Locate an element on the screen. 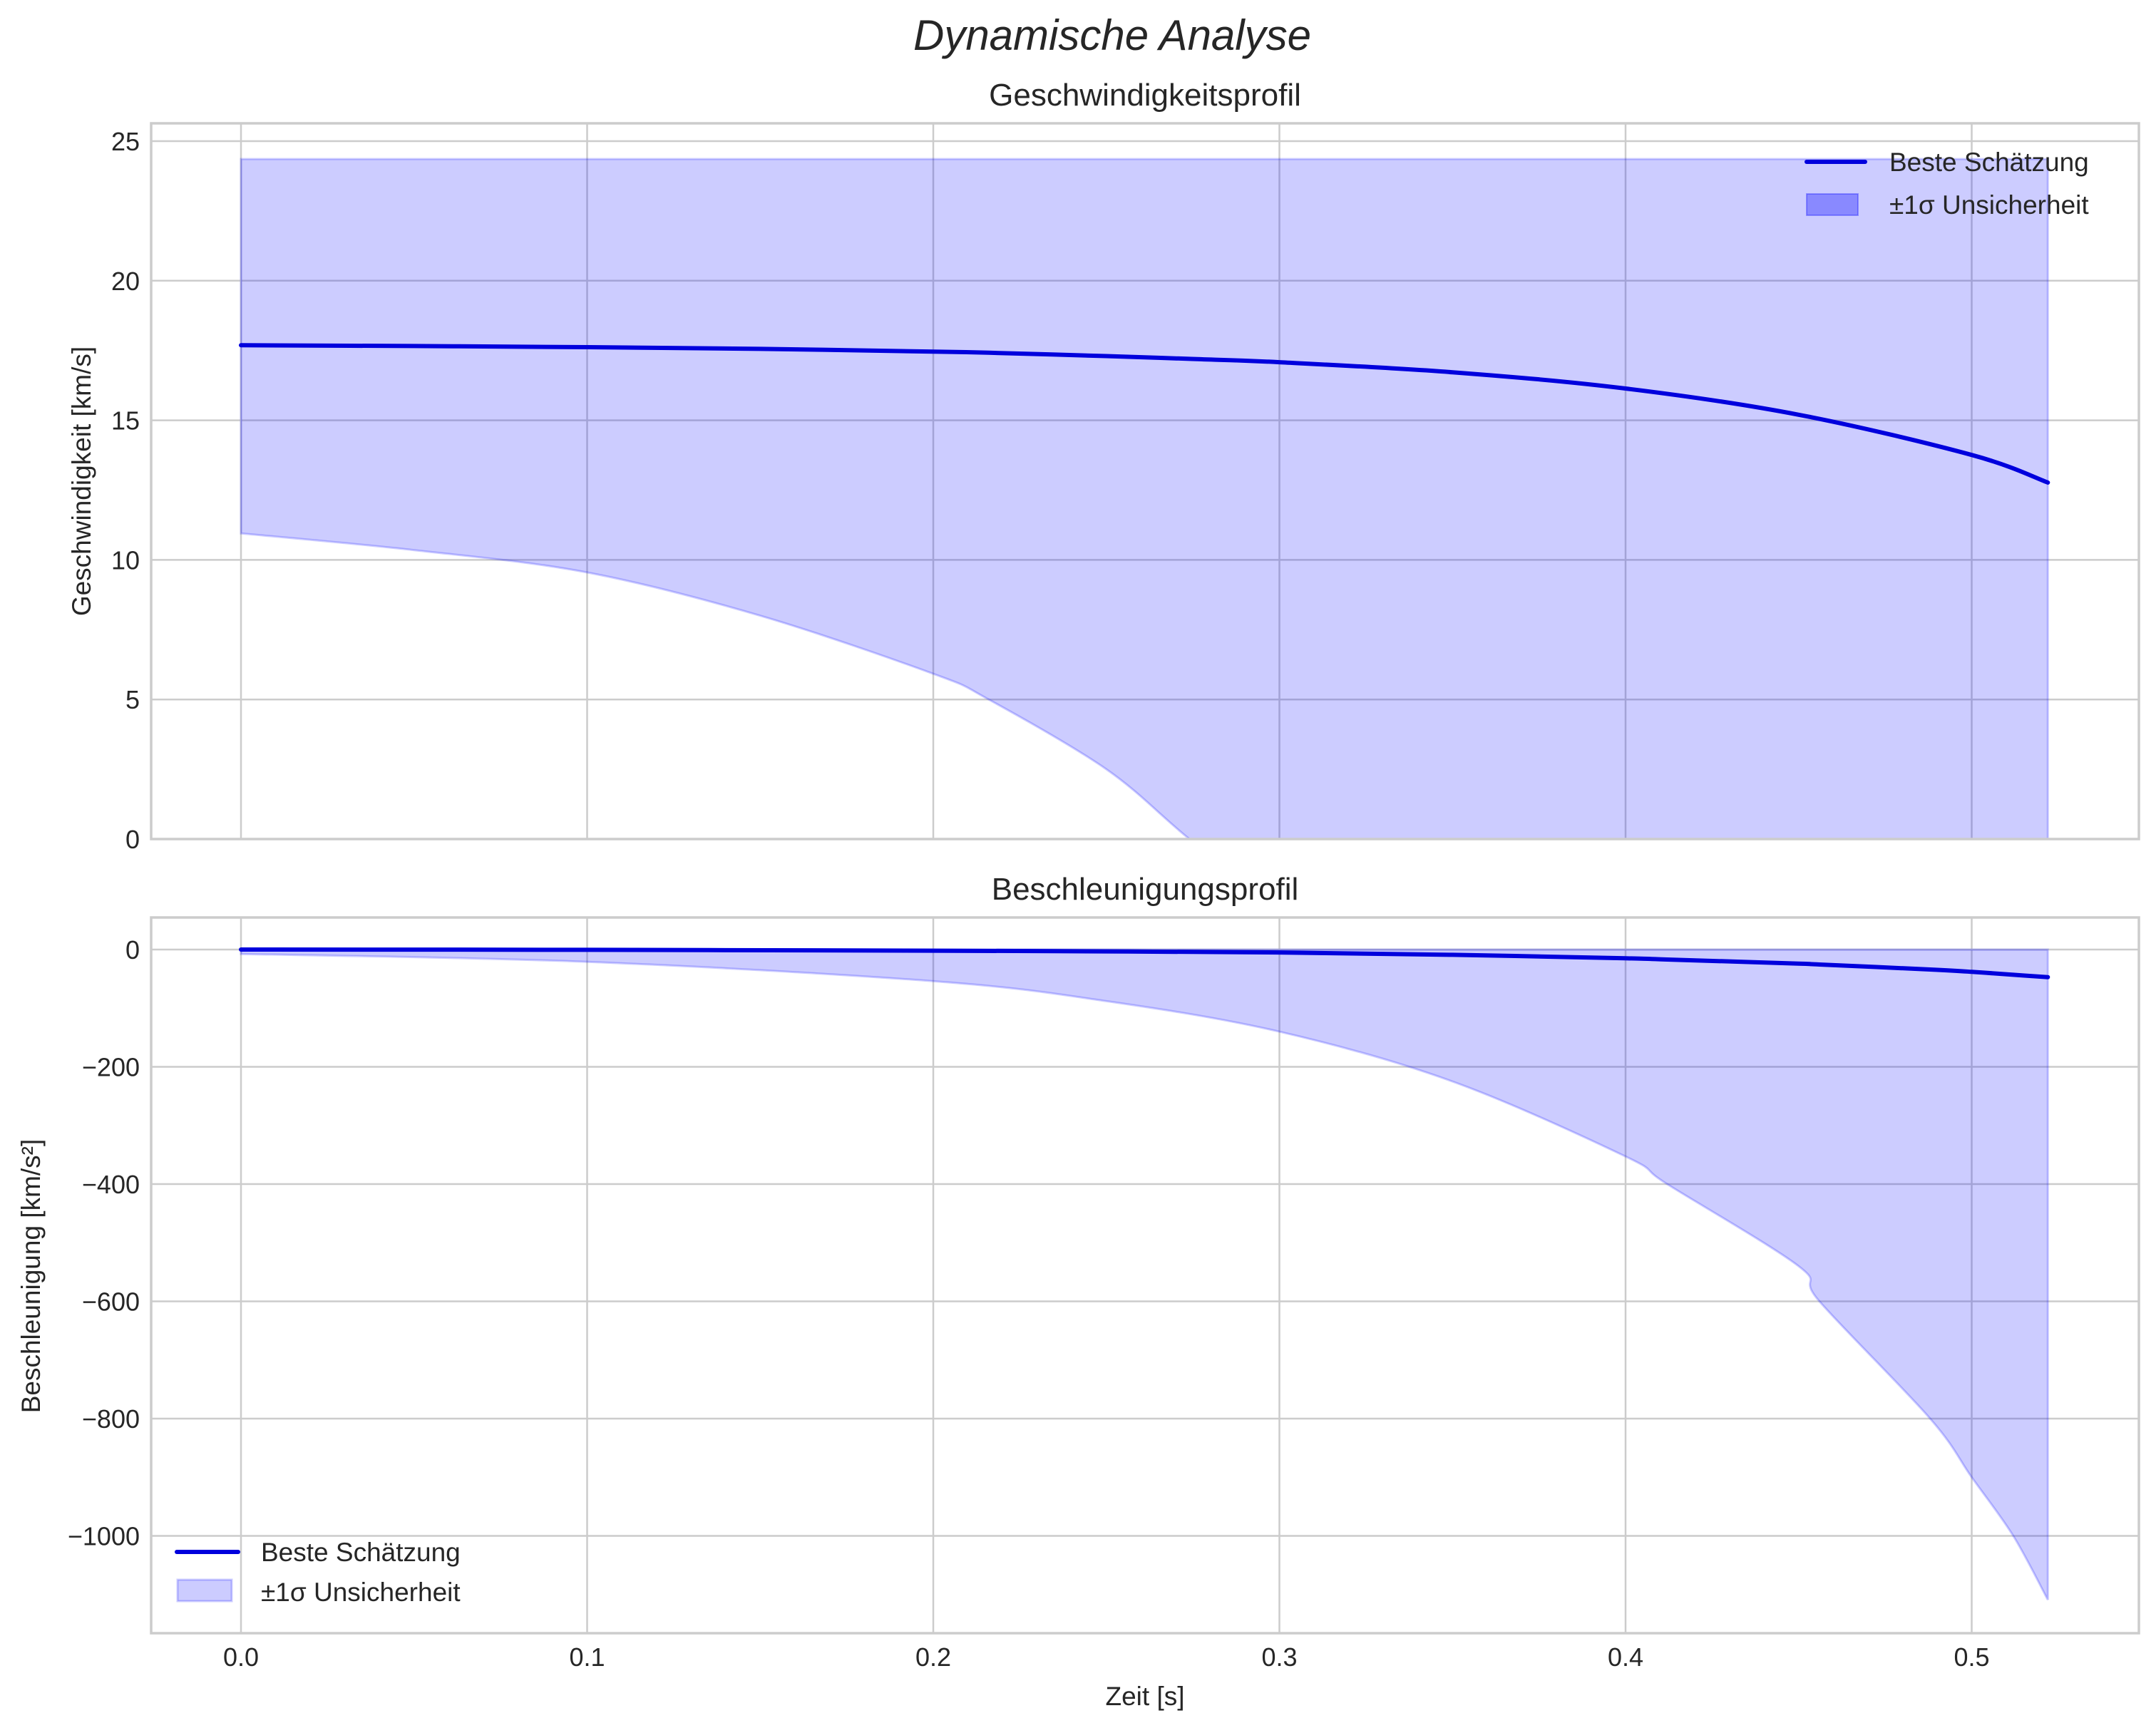 The height and width of the screenshot is (1728, 2156). y-tick-label: −200 is located at coordinates (111, 1067).